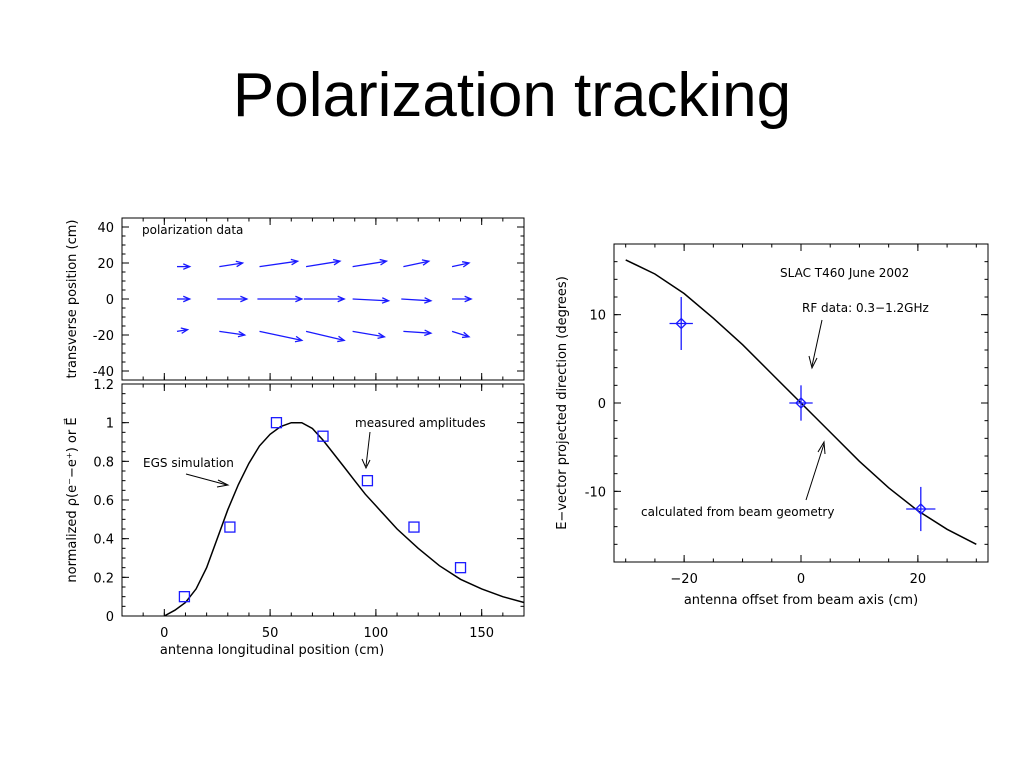 The height and width of the screenshot is (768, 1024). I want to click on measured-points, so click(322, 510).